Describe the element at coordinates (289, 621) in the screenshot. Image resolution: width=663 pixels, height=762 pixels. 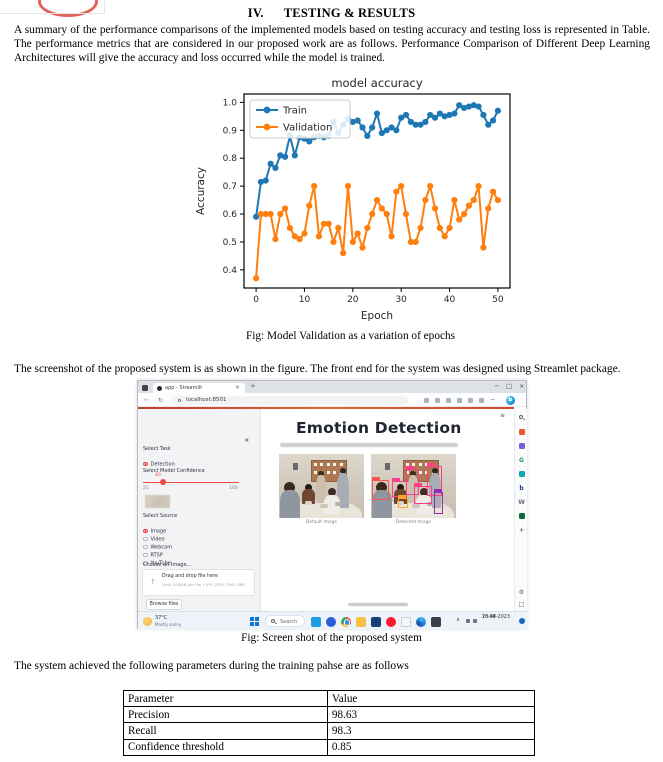
I see `search-label: Search` at that location.